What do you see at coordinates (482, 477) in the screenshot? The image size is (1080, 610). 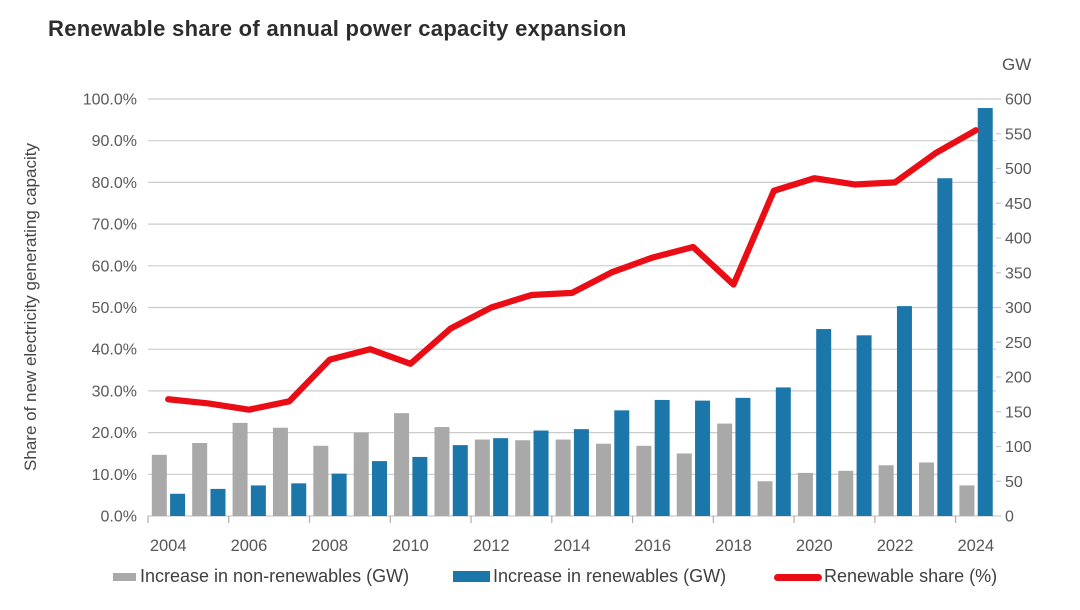 I see `bar-non-renewables-2012` at bounding box center [482, 477].